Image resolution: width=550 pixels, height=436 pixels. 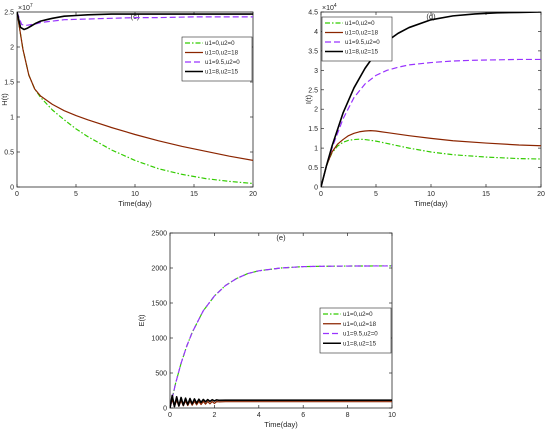 What do you see at coordinates (159, 269) in the screenshot?
I see `y-tick-label: 2000` at bounding box center [159, 269].